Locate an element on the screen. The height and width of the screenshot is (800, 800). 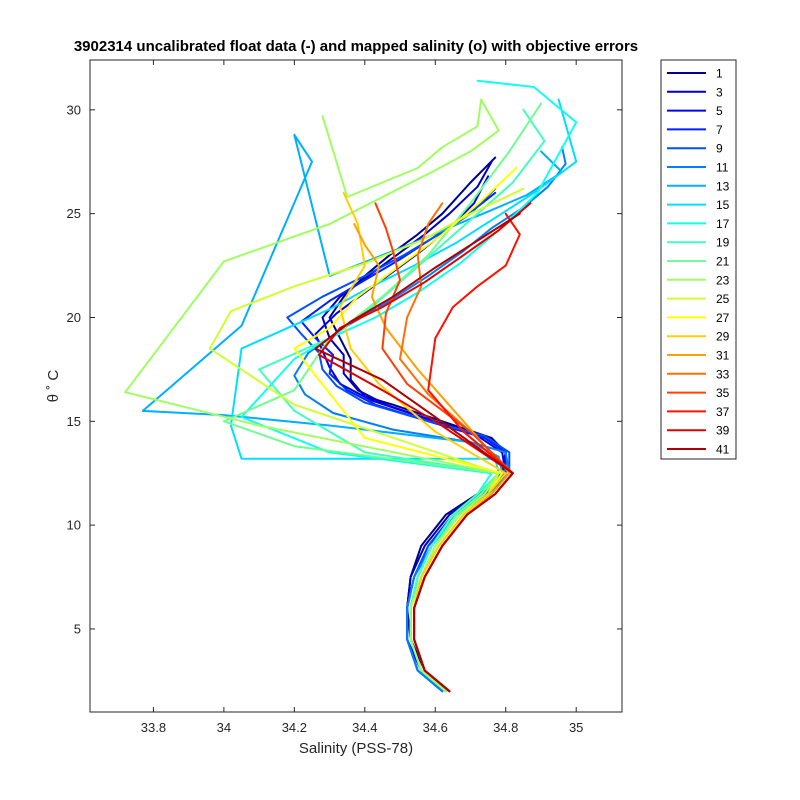
legend-label-29: 29 is located at coordinates (723, 337).